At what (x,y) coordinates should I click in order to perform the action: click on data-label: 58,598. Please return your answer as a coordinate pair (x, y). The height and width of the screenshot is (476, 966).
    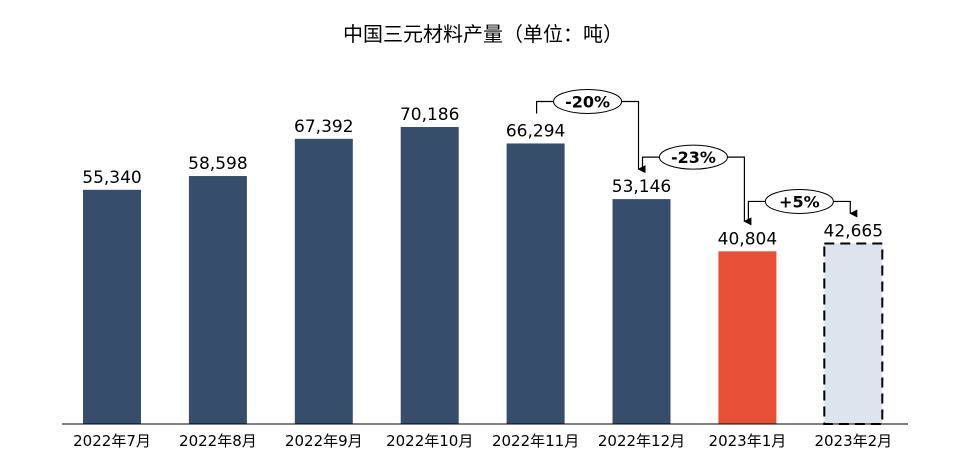
    Looking at the image, I should click on (217, 164).